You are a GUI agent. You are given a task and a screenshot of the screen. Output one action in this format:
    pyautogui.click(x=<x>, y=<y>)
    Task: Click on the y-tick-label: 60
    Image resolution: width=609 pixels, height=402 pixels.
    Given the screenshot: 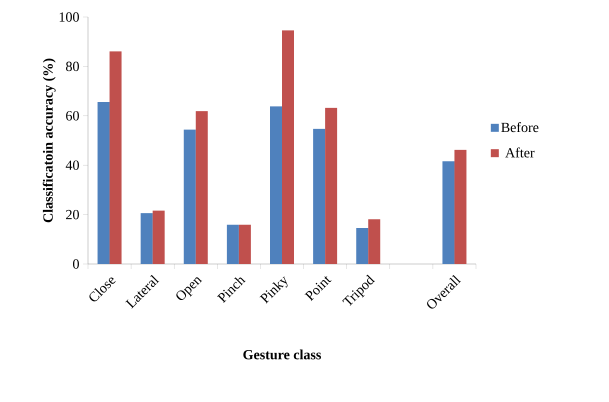 What is the action you would take?
    pyautogui.click(x=72, y=116)
    